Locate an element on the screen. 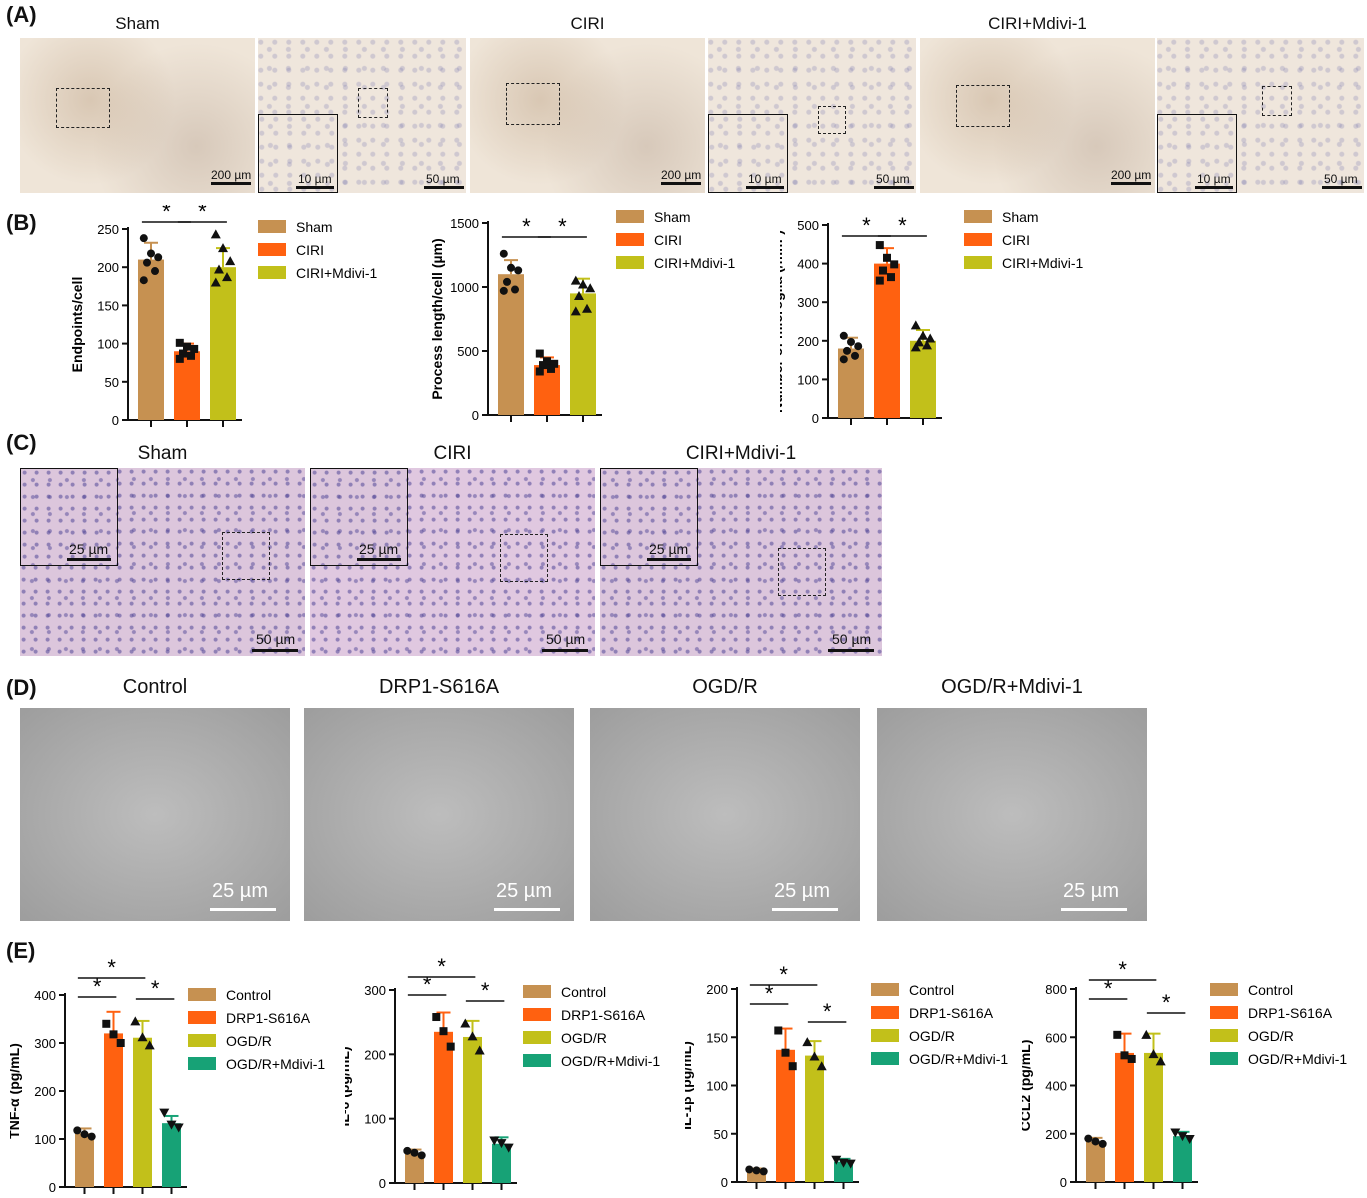 This screenshot has width=1367, height=1198. panel-a-sham-overview-image: 200 µm is located at coordinates (137, 115).